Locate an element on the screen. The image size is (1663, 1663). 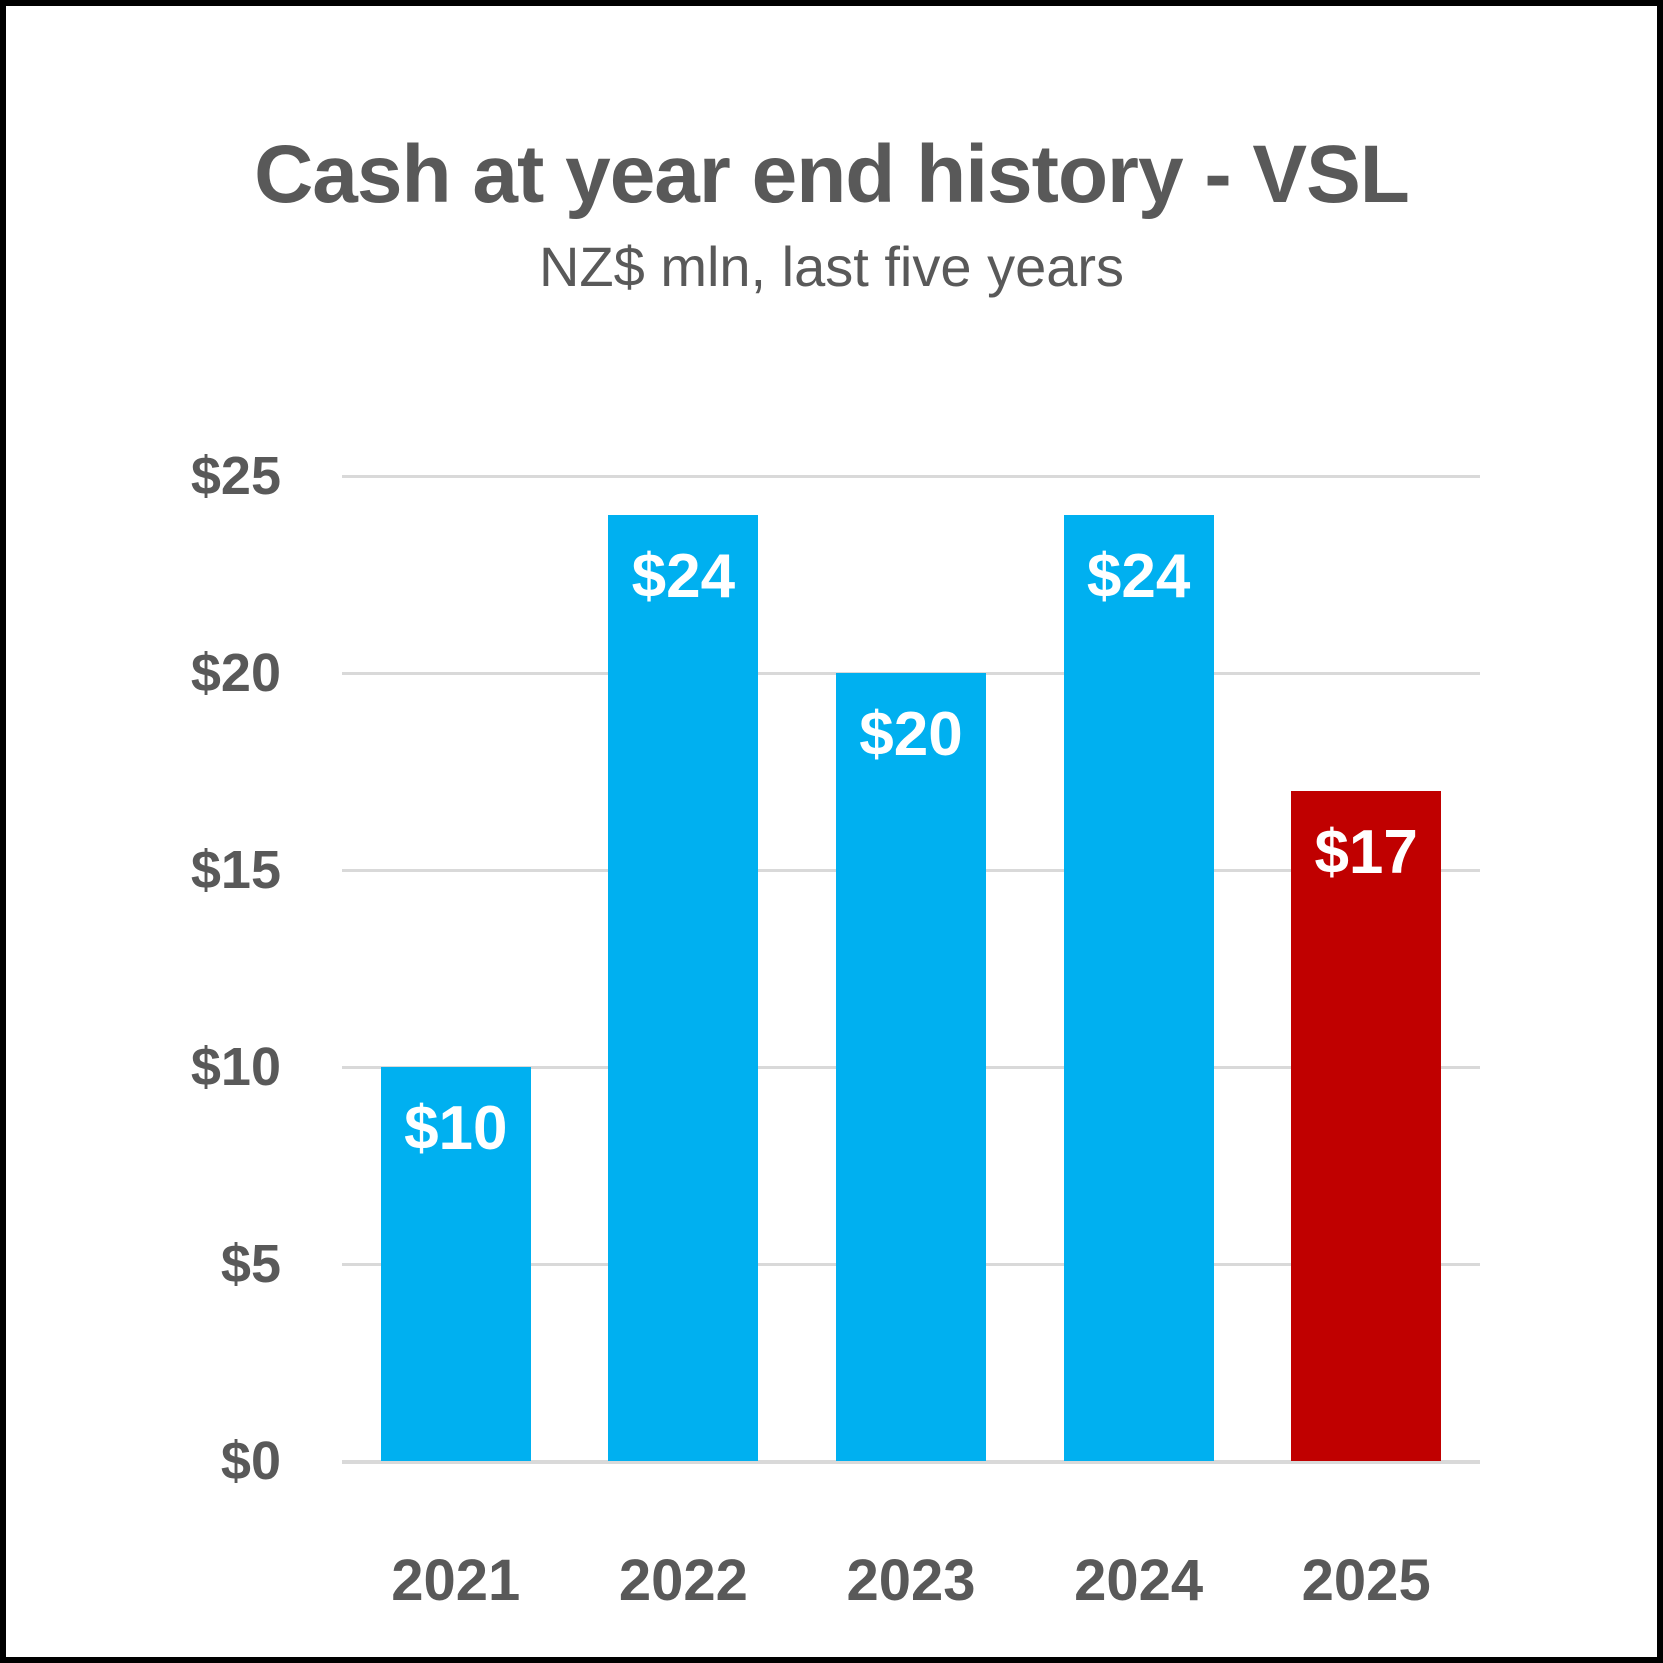
bar-value-label-2024: $24 is located at coordinates (1138, 577).